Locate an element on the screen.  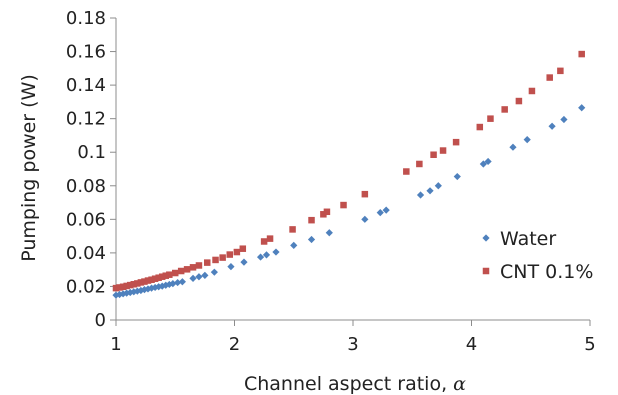
y-tick-label: 0.02 is located at coordinates (86, 286).